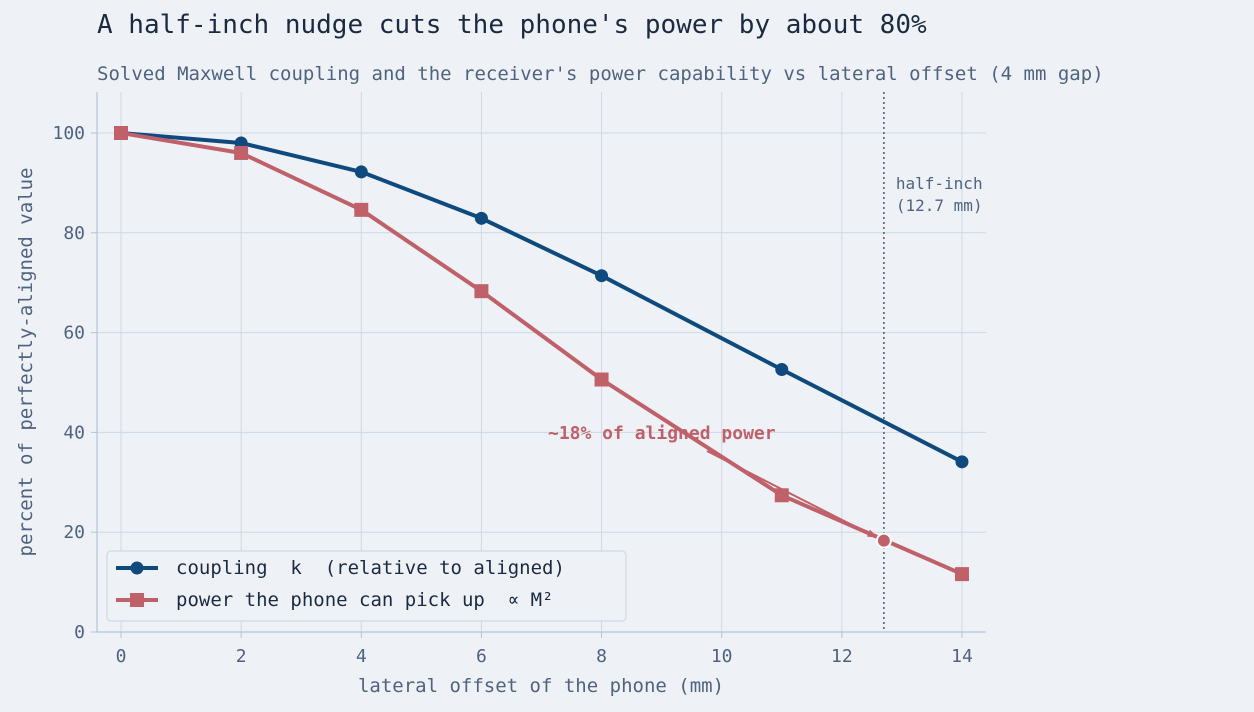 This screenshot has height=712, width=1254. I want to click on legend-label: power the phone can pick up ∝ M², so click(365, 600).